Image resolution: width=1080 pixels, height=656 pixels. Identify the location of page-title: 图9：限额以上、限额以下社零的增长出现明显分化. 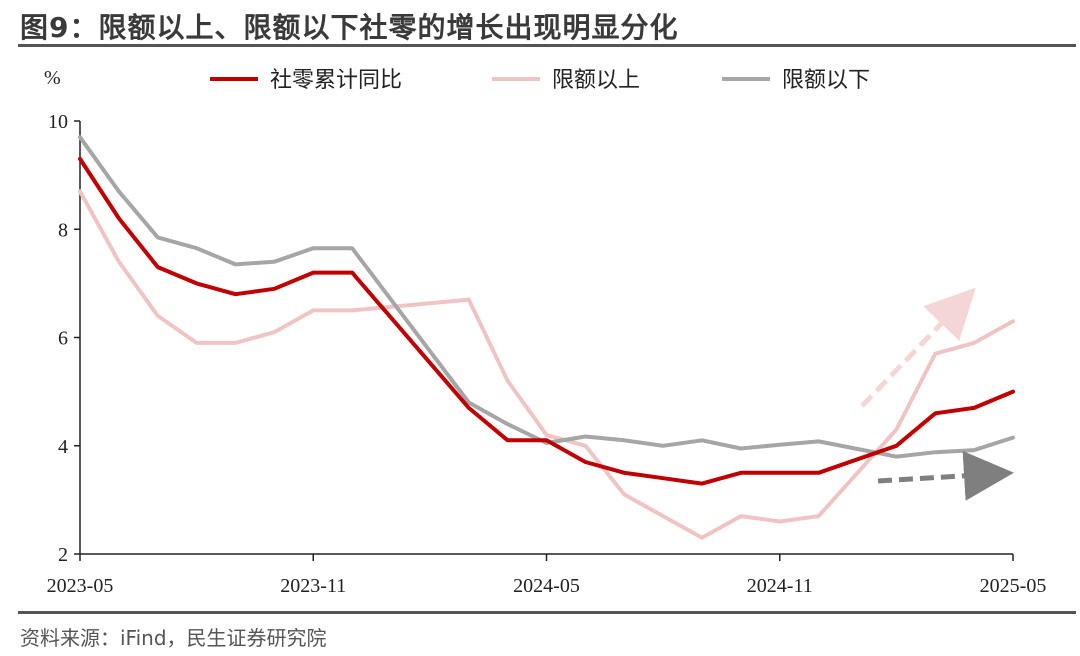
(349, 27).